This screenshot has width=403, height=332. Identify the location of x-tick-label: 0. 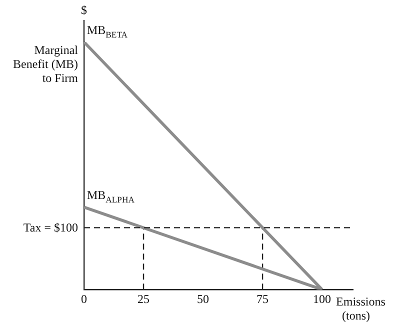
(84, 299).